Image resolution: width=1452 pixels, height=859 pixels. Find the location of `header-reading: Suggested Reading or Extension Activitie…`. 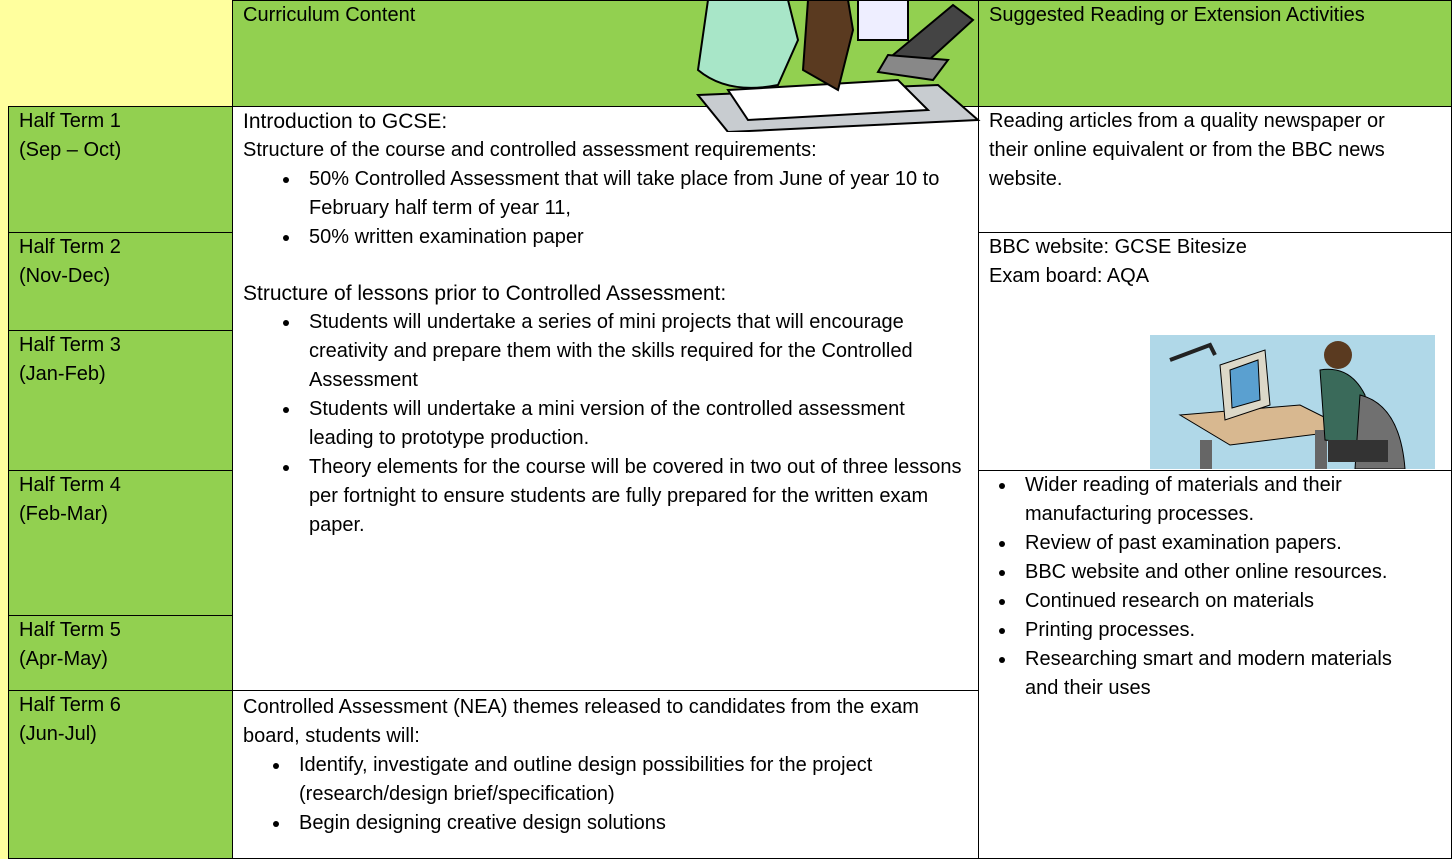

header-reading: Suggested Reading or Extension Activitie… is located at coordinates (1177, 15).